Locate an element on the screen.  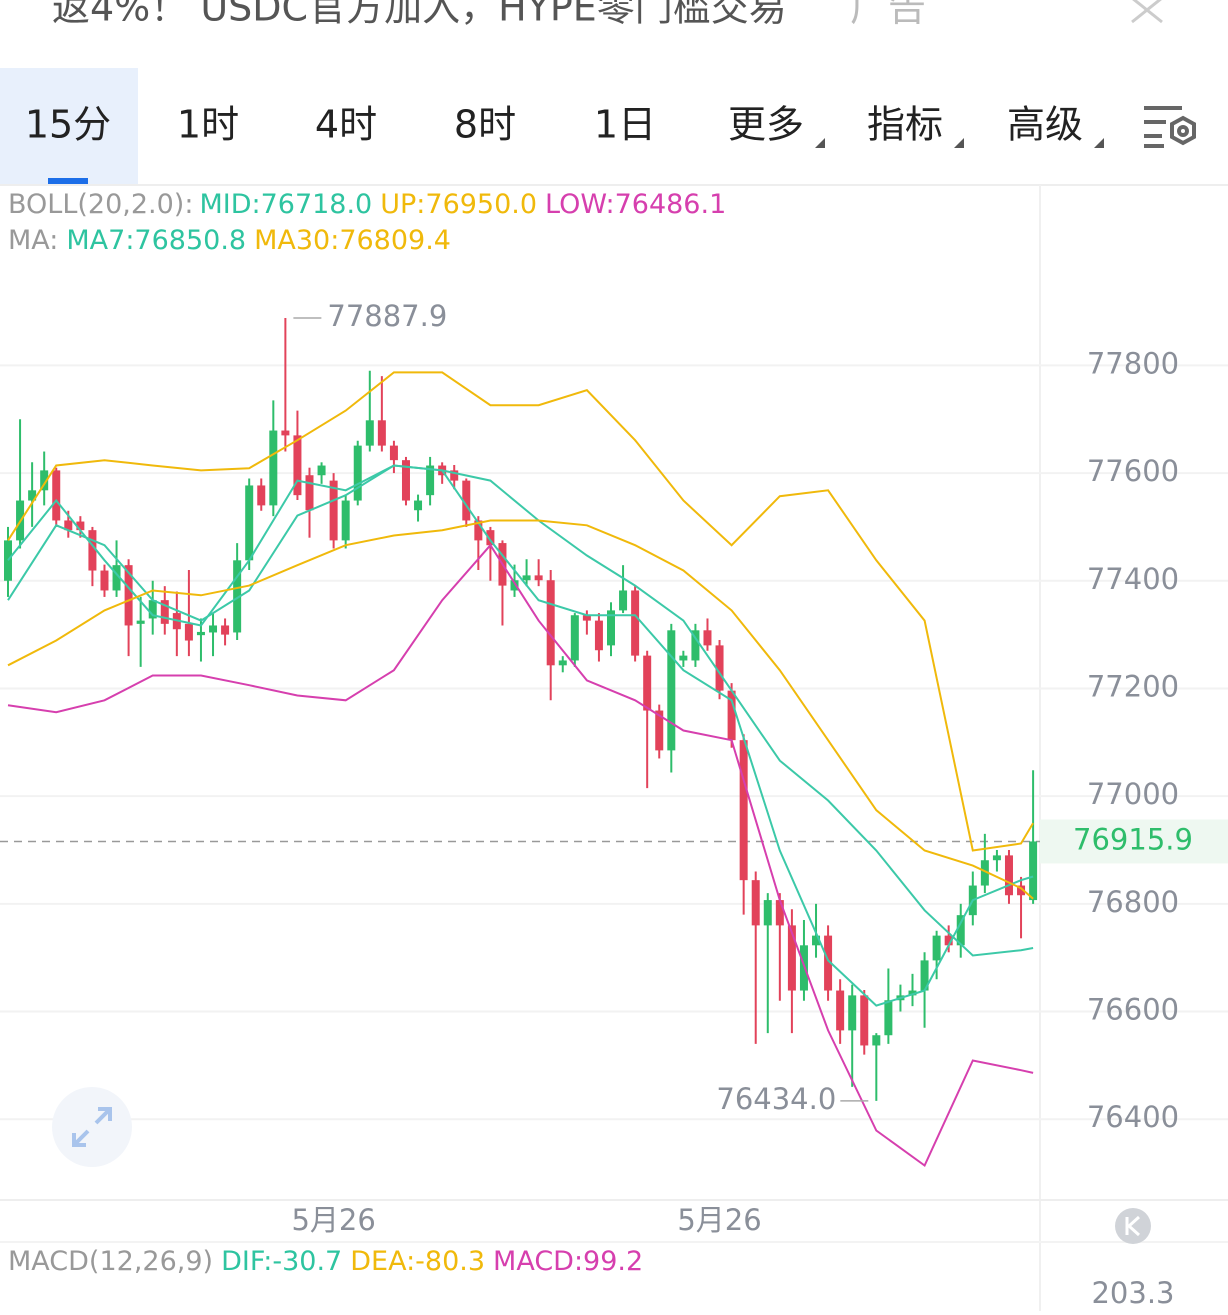
dropdown-markers is located at coordinates (959, 143).